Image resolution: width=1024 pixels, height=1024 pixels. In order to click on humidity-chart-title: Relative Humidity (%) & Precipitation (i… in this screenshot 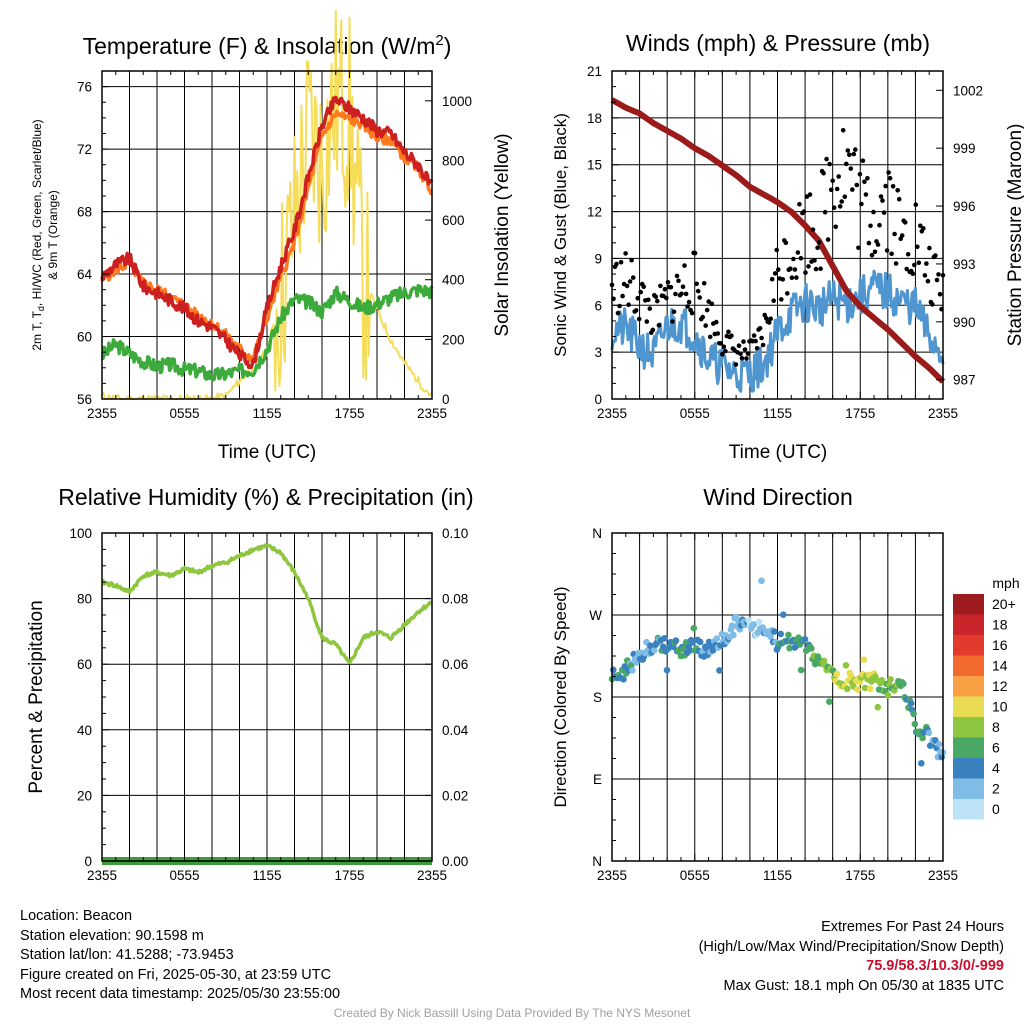, I will do `click(265, 497)`.